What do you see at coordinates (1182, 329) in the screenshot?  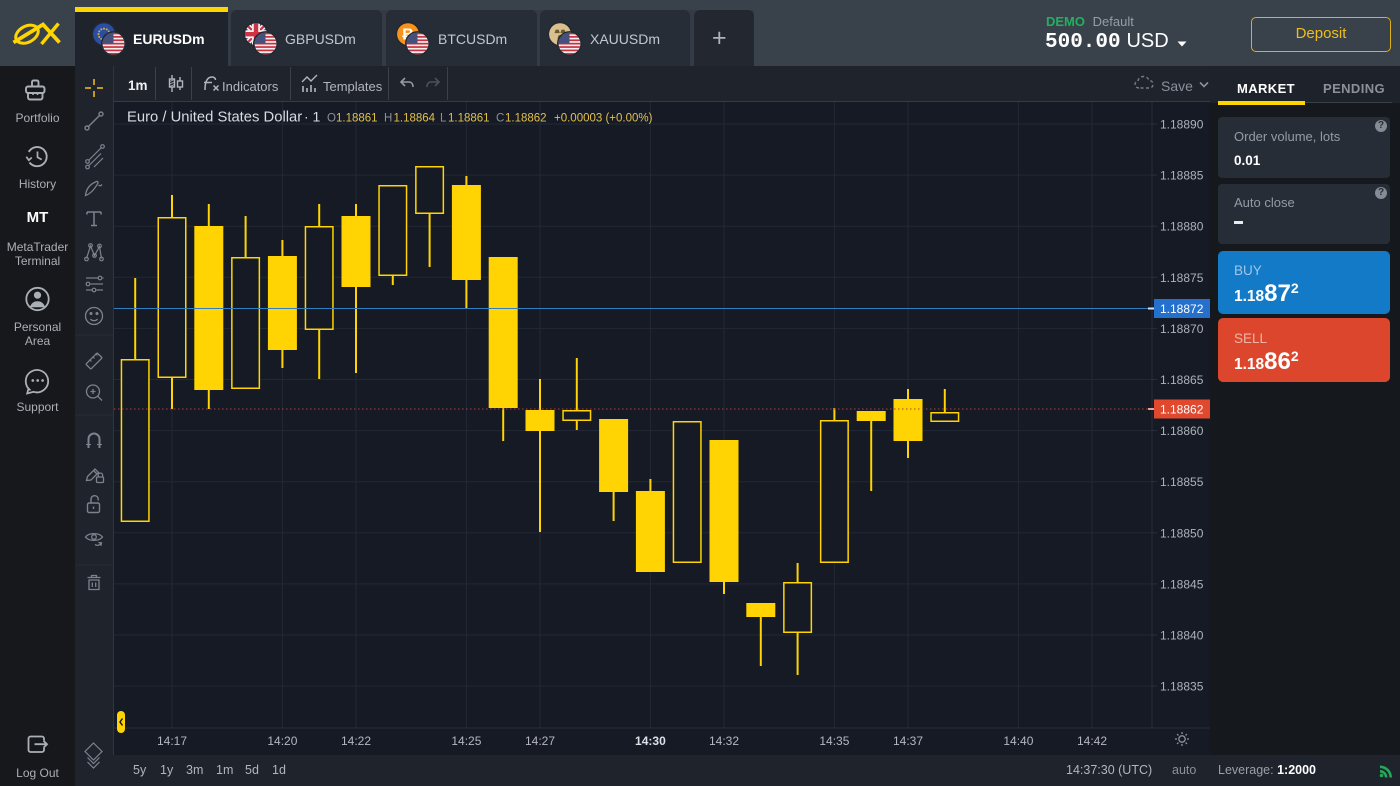 I see `svg-text: 1.18870` at bounding box center [1182, 329].